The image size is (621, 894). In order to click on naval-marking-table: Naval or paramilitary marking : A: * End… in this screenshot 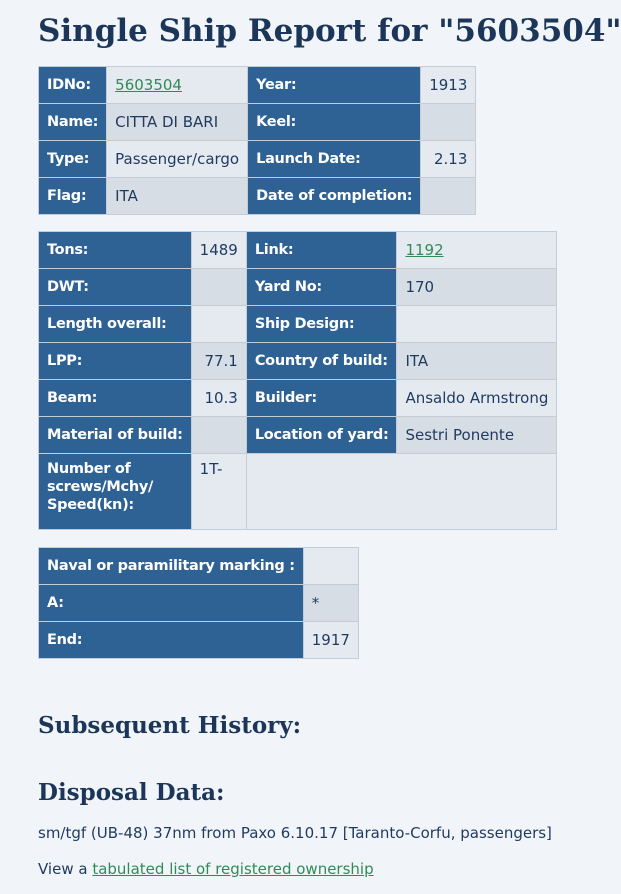, I will do `click(198, 603)`.